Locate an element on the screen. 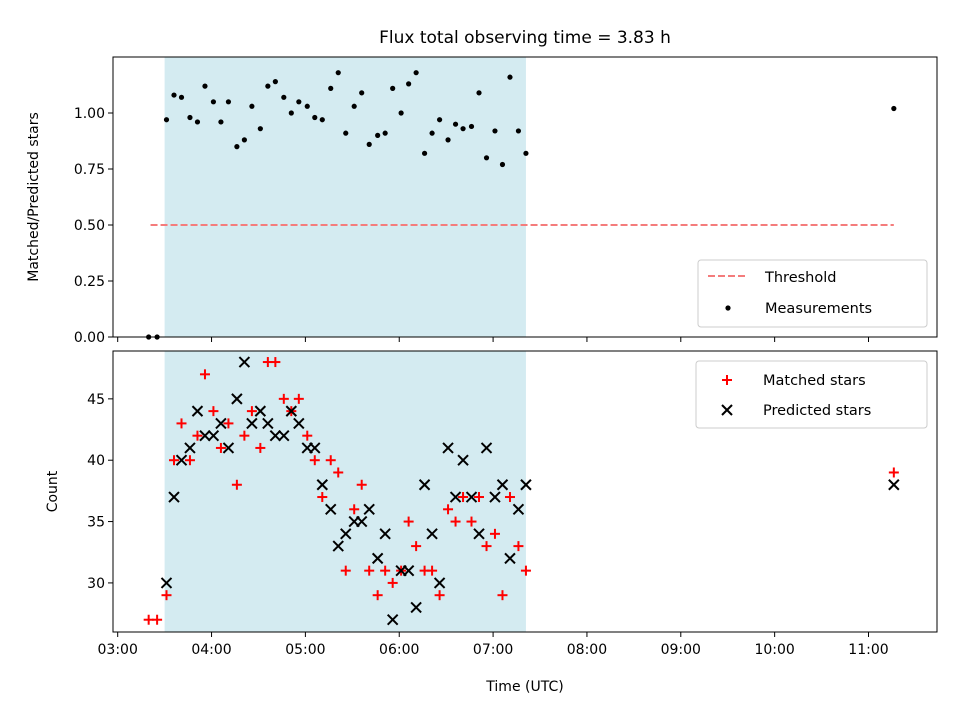 This screenshot has width=960, height=720. legend-cross-marker is located at coordinates (727, 410).